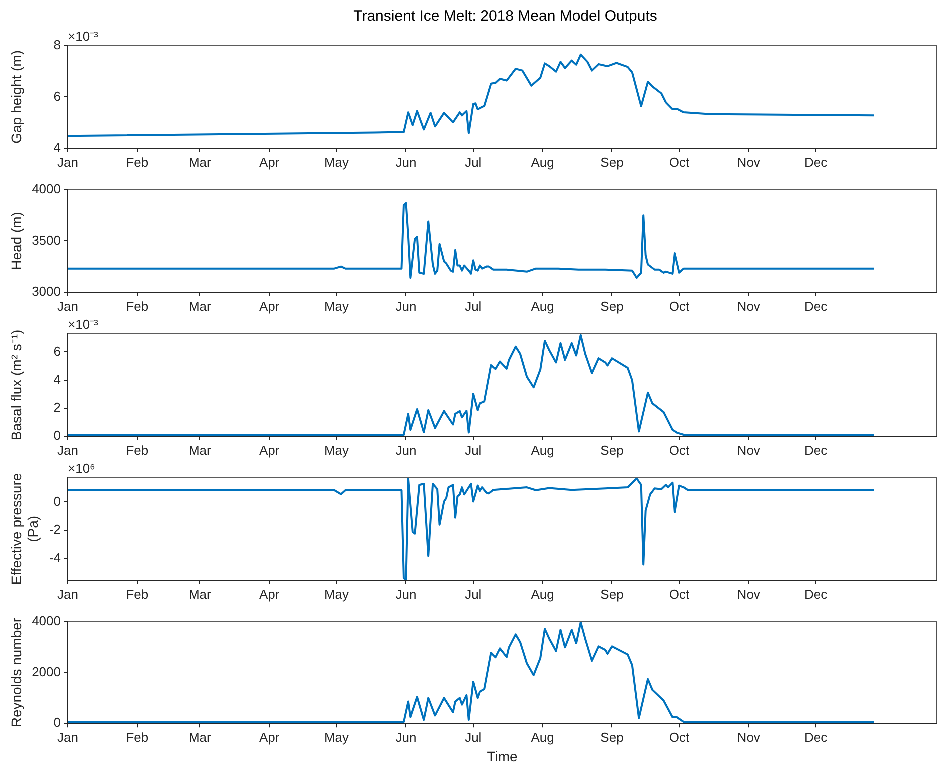 The width and height of the screenshot is (951, 774). Describe the element at coordinates (55, 530) in the screenshot. I see `y-tick-label: -2` at that location.